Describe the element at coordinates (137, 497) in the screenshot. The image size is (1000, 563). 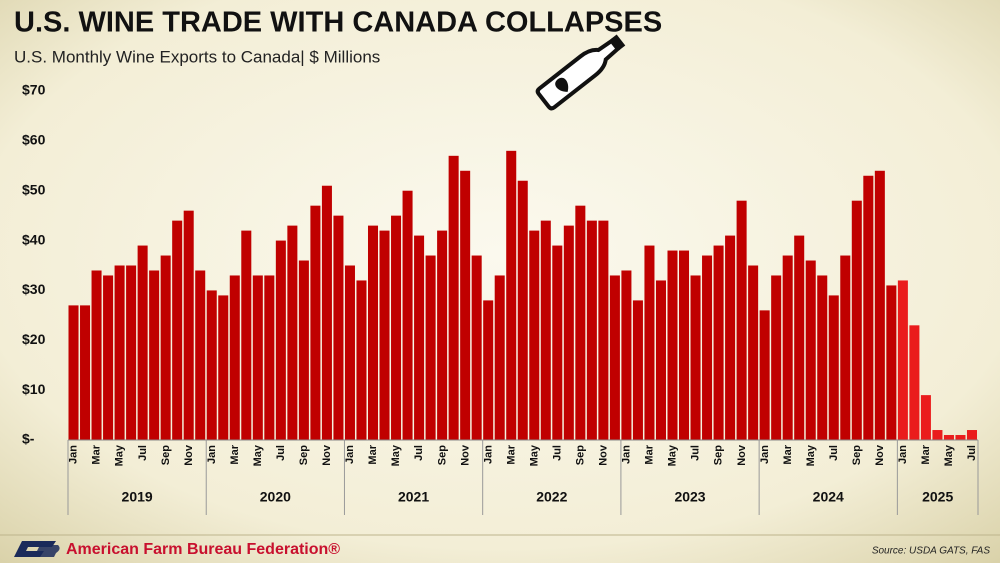
I see `year-label: 2019` at that location.